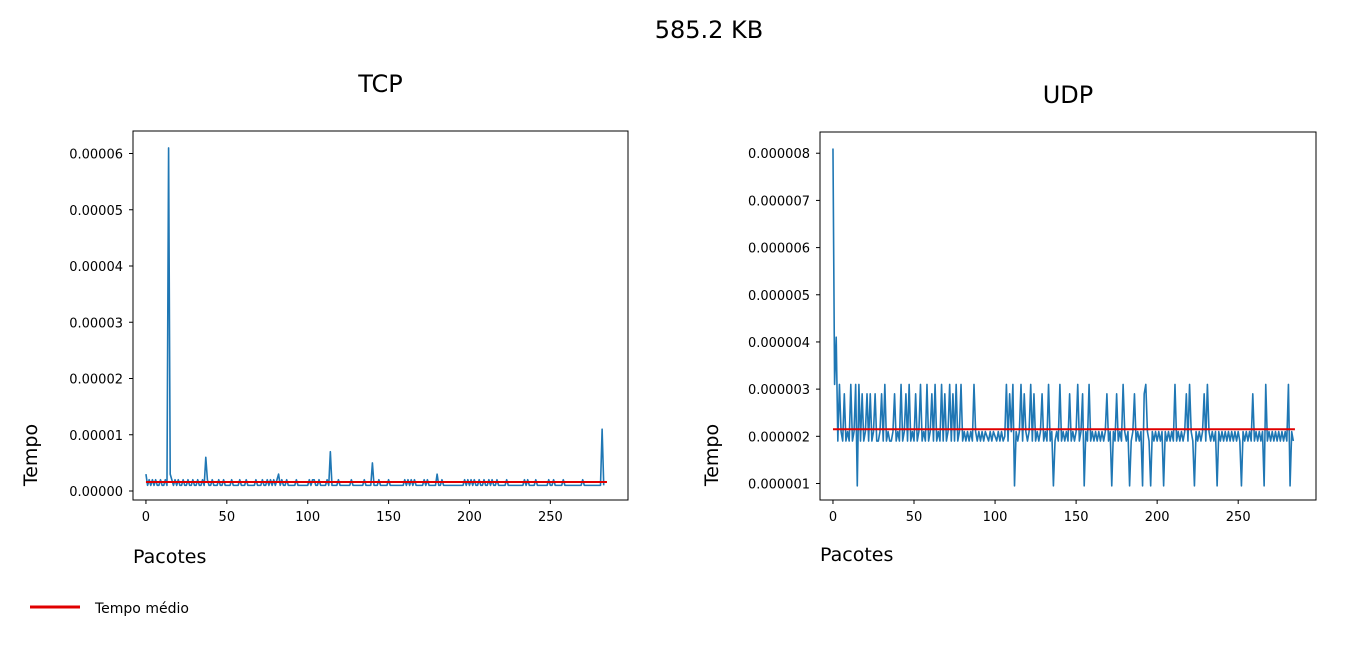  Describe the element at coordinates (914, 517) in the screenshot. I see `udp-xtick-label: 50` at that location.